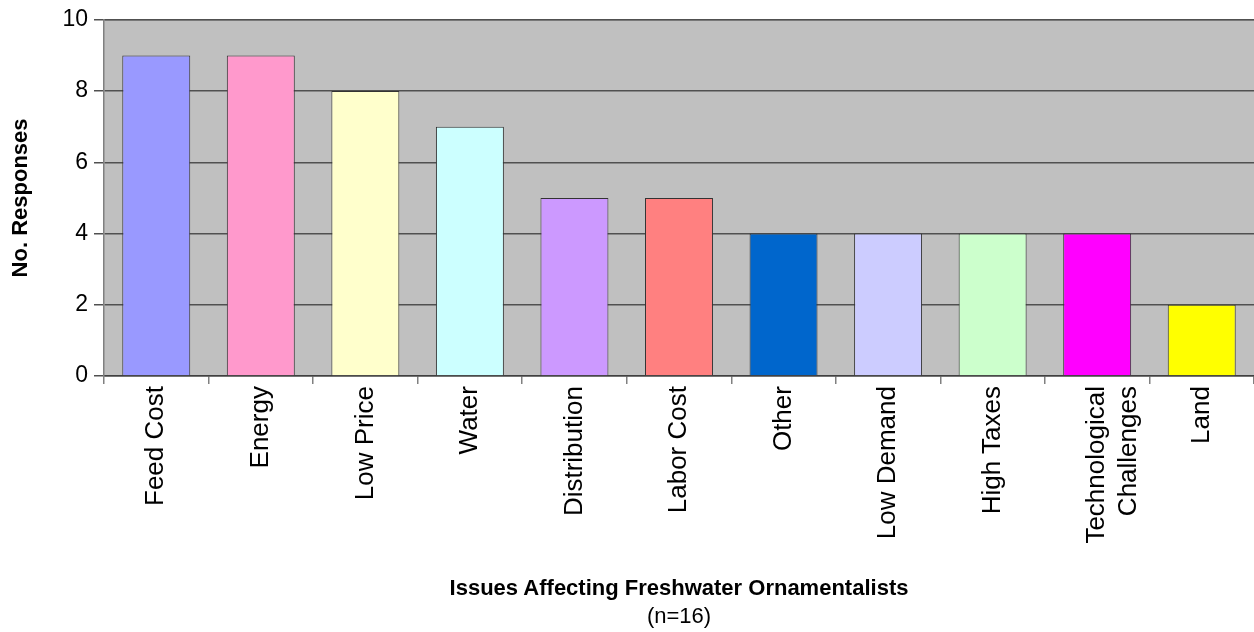 This screenshot has height=632, width=1254. Describe the element at coordinates (258, 427) in the screenshot. I see `x-tick-label: Energy` at that location.